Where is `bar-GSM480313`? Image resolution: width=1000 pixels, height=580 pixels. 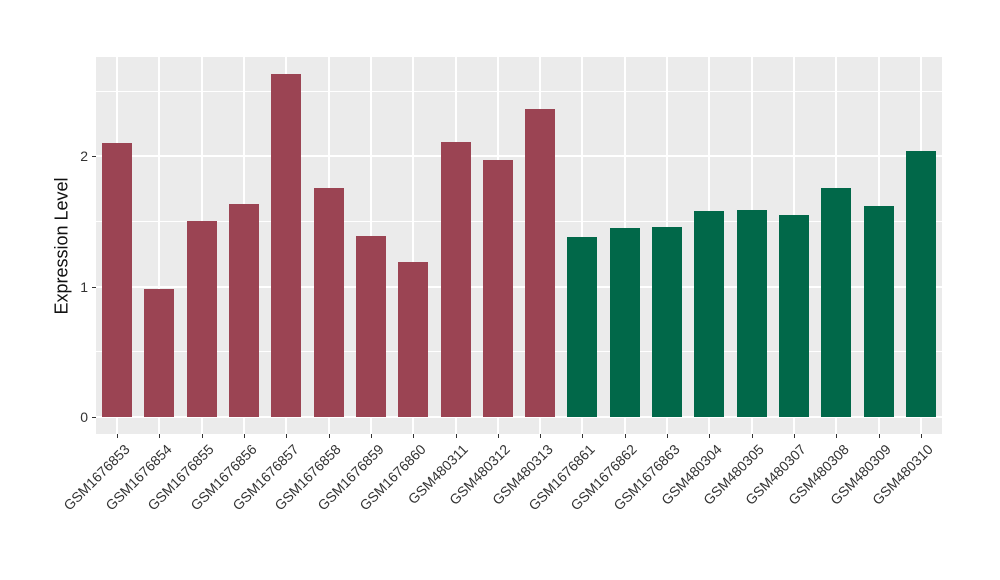 bar-GSM480313 is located at coordinates (540, 263).